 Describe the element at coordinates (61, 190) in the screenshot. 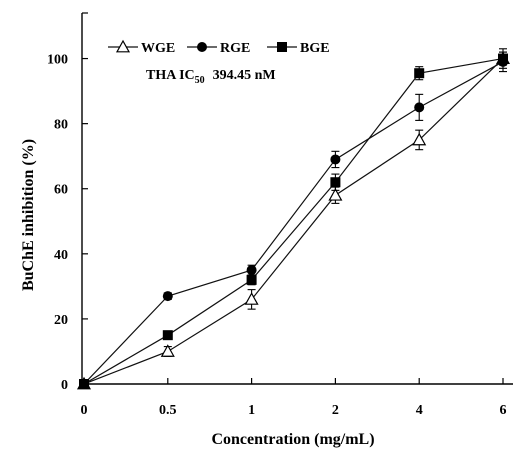

I see `y-tick-label-60: 60` at that location.